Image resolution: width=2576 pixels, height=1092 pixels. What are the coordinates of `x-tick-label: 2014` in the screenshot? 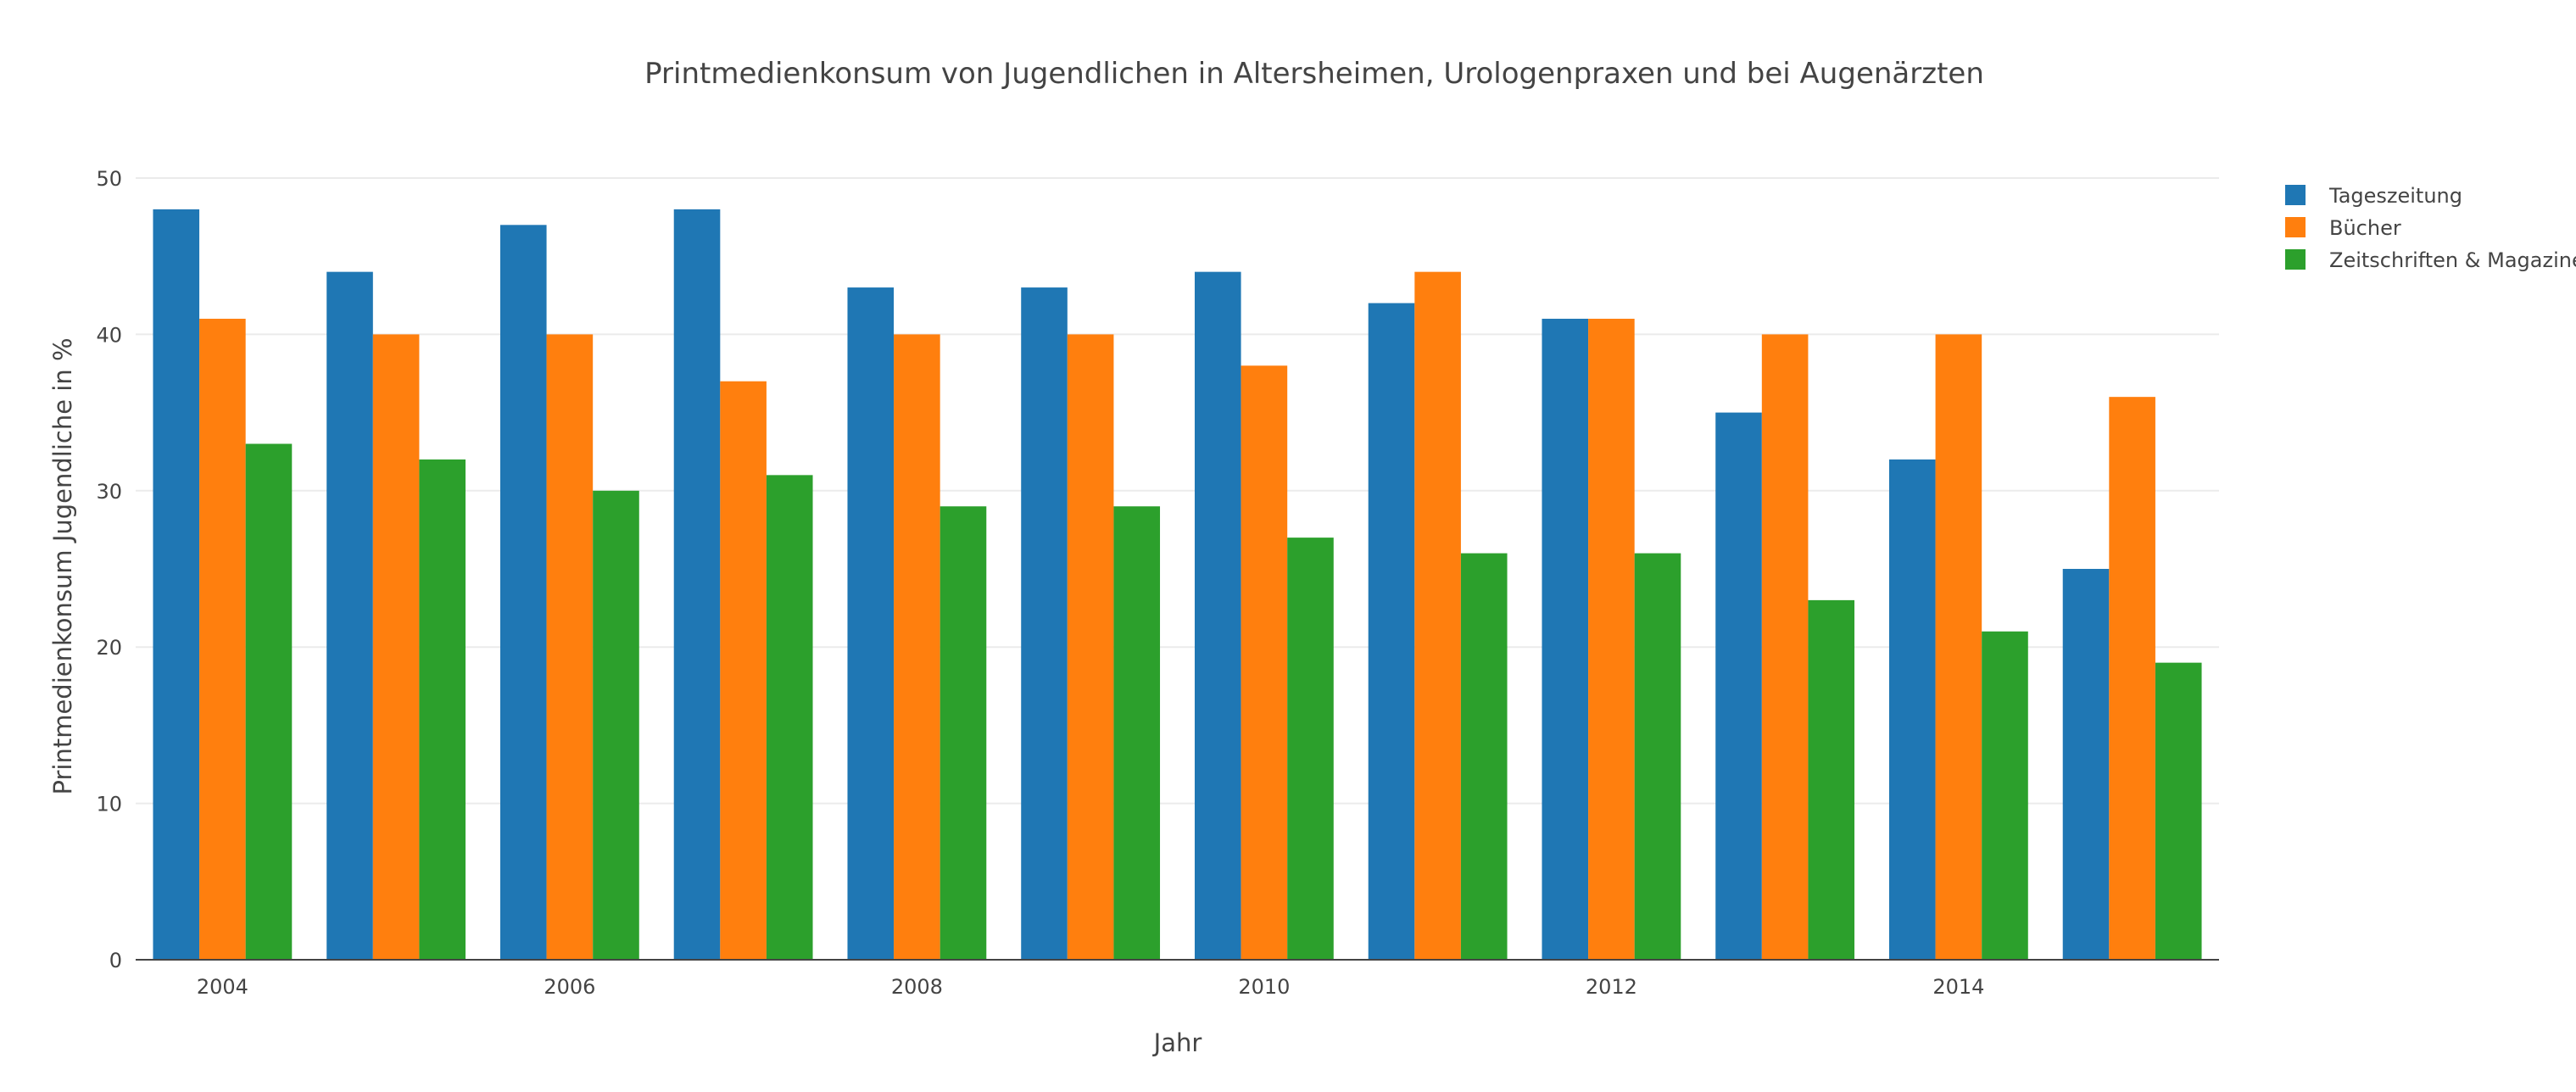 It's located at (1958, 987).